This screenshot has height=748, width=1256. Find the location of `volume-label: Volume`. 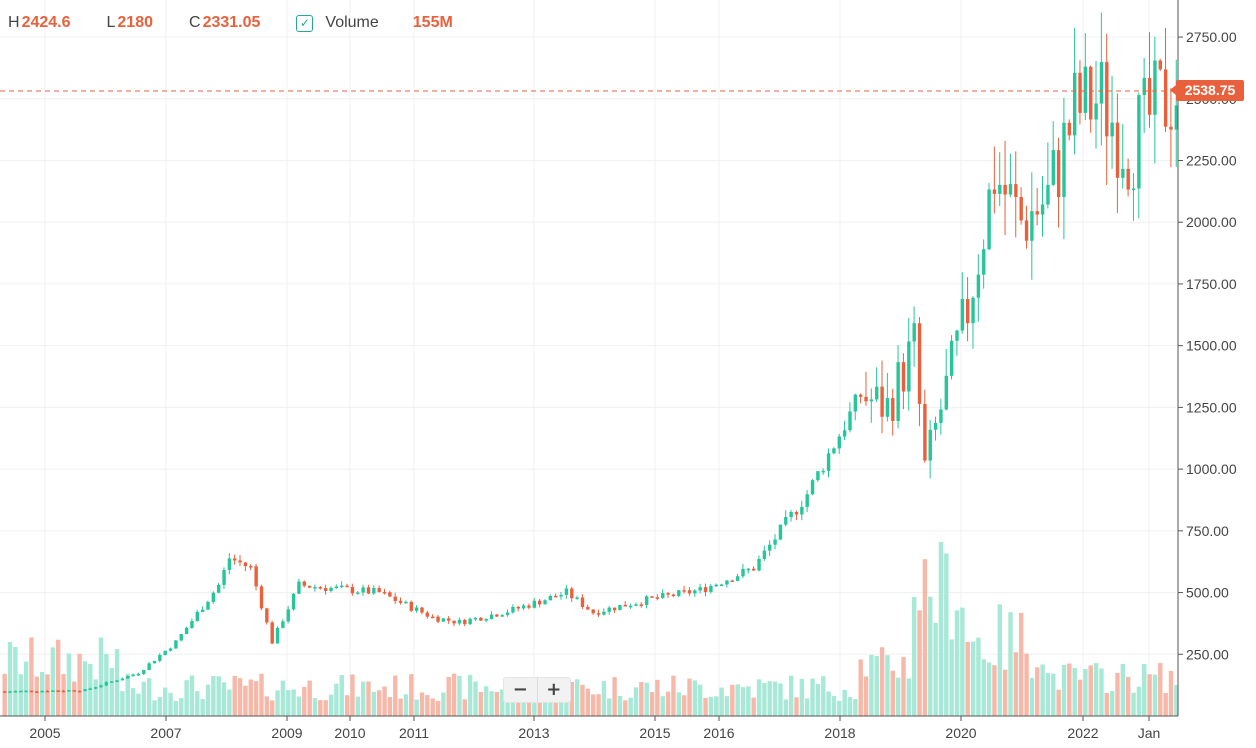

volume-label: Volume is located at coordinates (352, 22).